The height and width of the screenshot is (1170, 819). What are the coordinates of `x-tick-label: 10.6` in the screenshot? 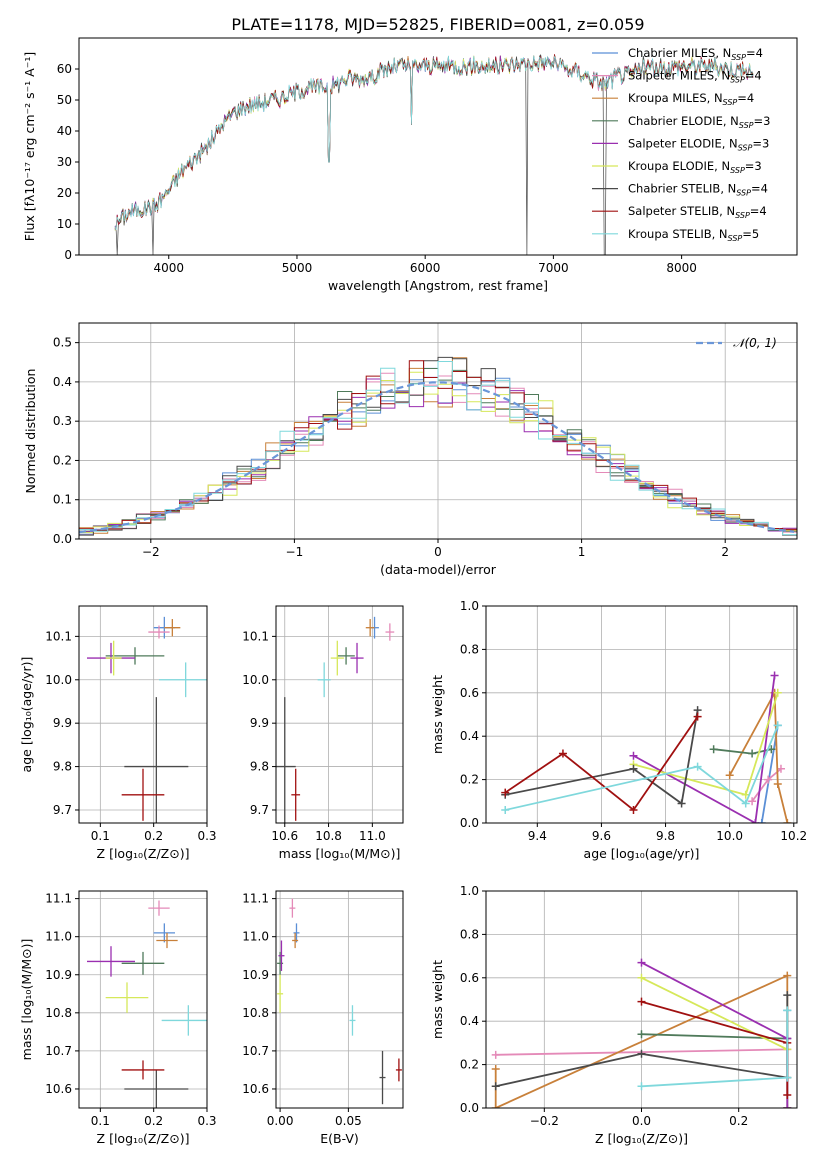 It's located at (284, 836).